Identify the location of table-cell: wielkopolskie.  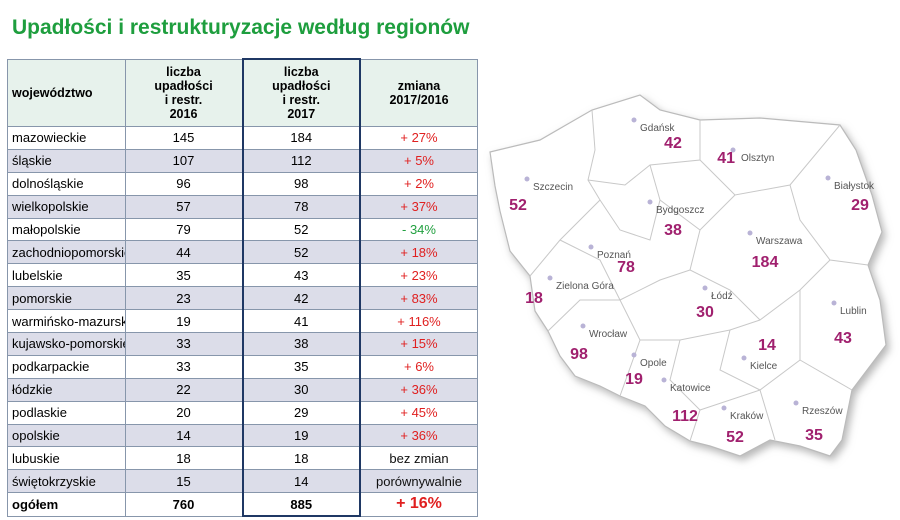
(66, 206).